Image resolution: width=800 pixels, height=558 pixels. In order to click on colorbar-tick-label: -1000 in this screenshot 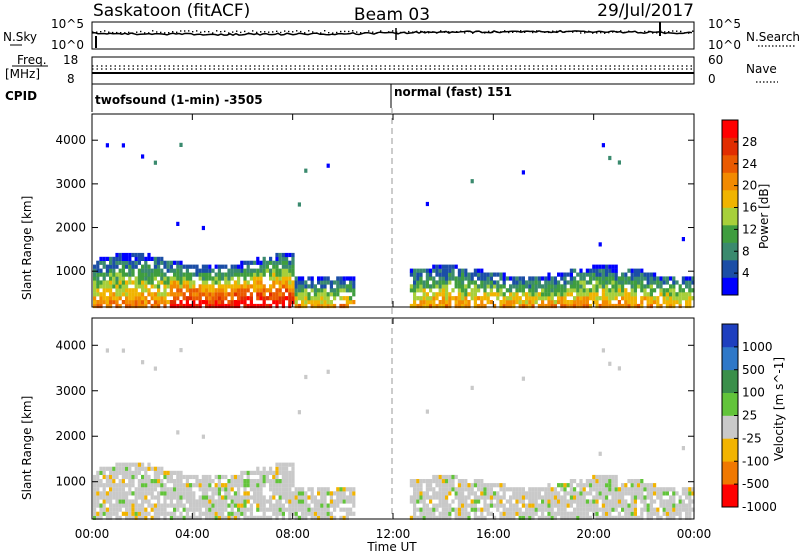, I will do `click(759, 507)`.